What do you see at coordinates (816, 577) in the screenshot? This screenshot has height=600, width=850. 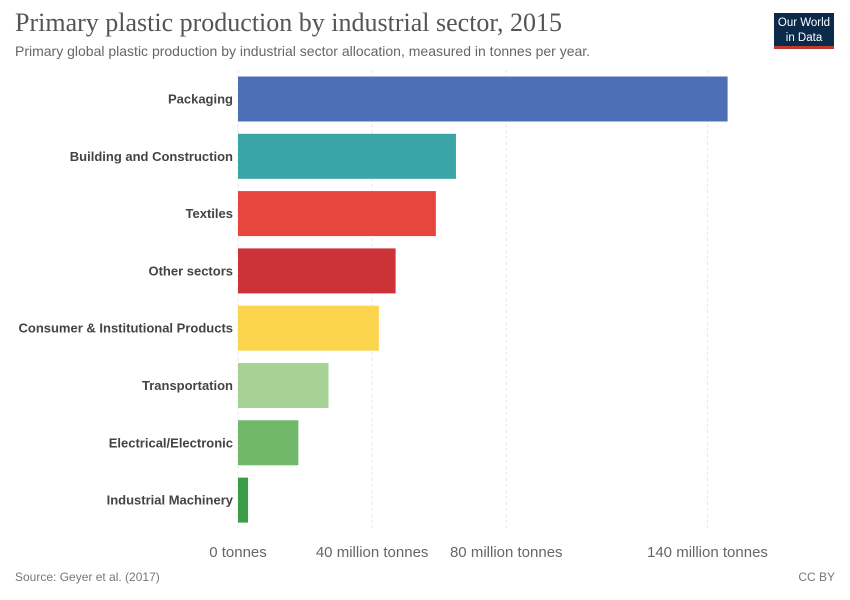 I see `license-label: CC BY` at bounding box center [816, 577].